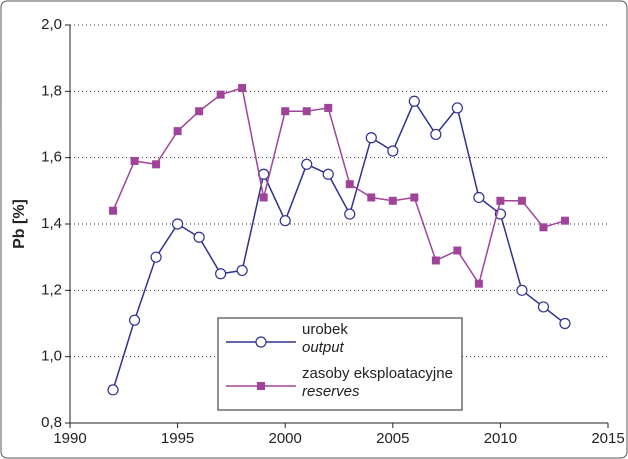 This screenshot has height=459, width=628. I want to click on y-tick-label: 0,8, so click(51, 422).